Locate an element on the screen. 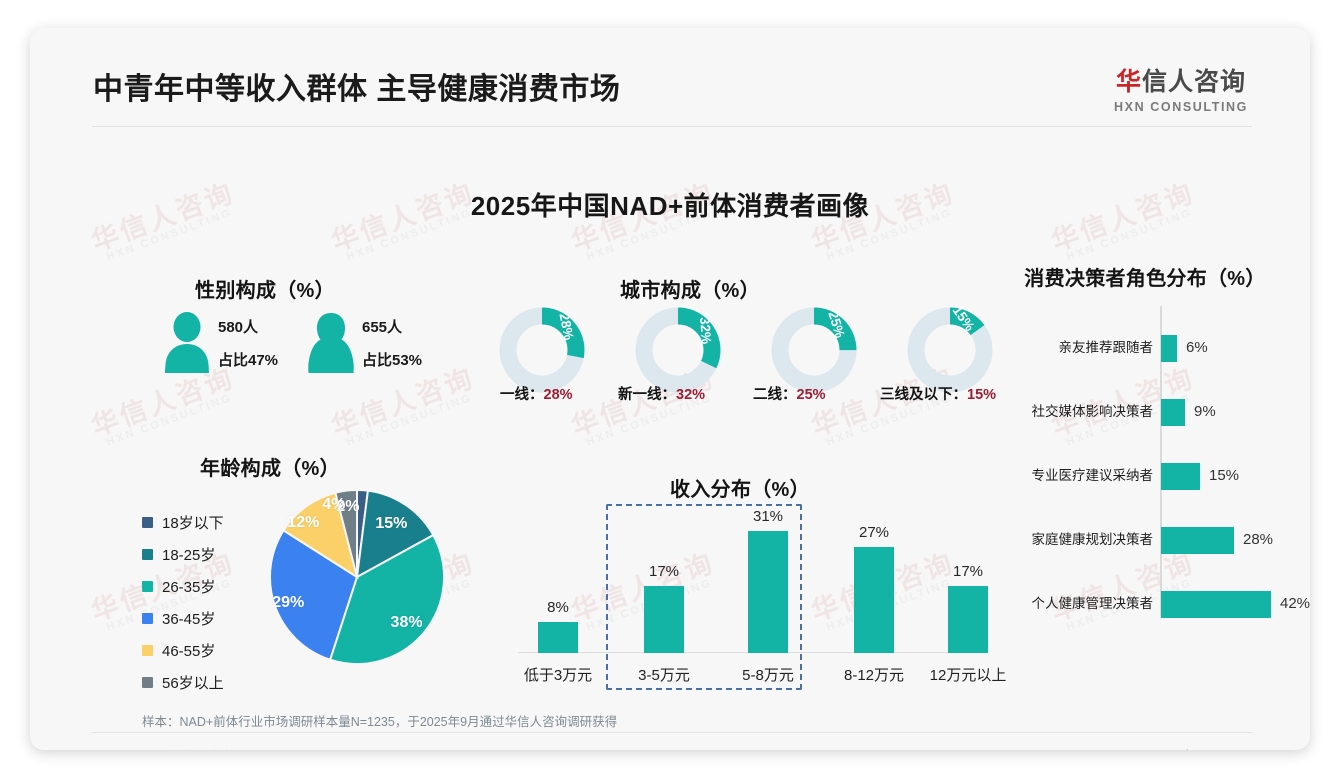 This screenshot has height=780, width=1340. role-label: 个人健康管理决策者 is located at coordinates (1092, 603).